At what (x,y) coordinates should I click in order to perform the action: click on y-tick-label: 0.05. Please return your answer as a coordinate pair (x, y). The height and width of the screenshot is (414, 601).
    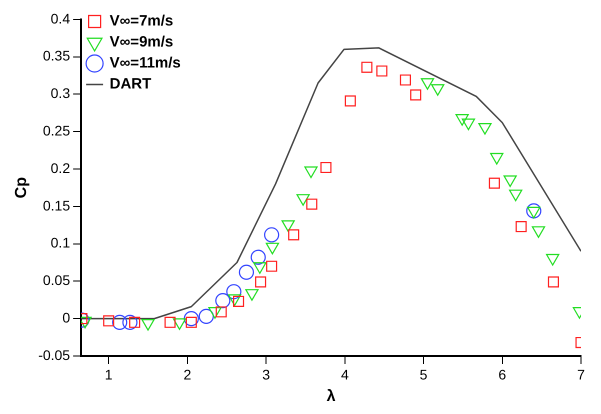
    Looking at the image, I should click on (56, 280).